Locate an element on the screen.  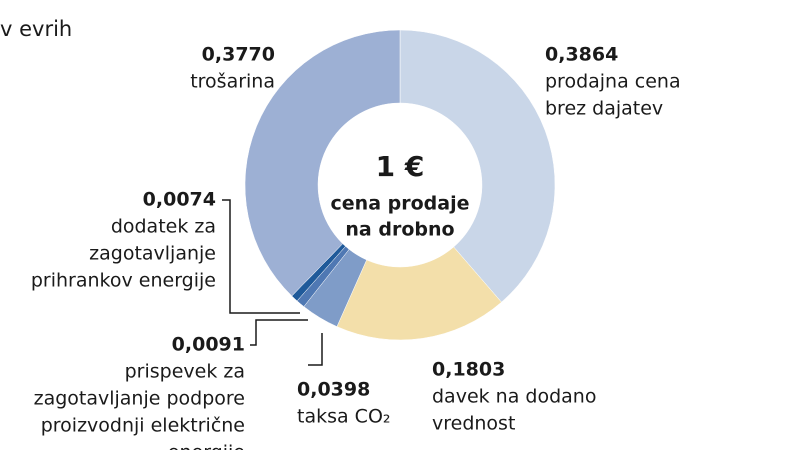
value-label: 0,0398 is located at coordinates (333, 390).